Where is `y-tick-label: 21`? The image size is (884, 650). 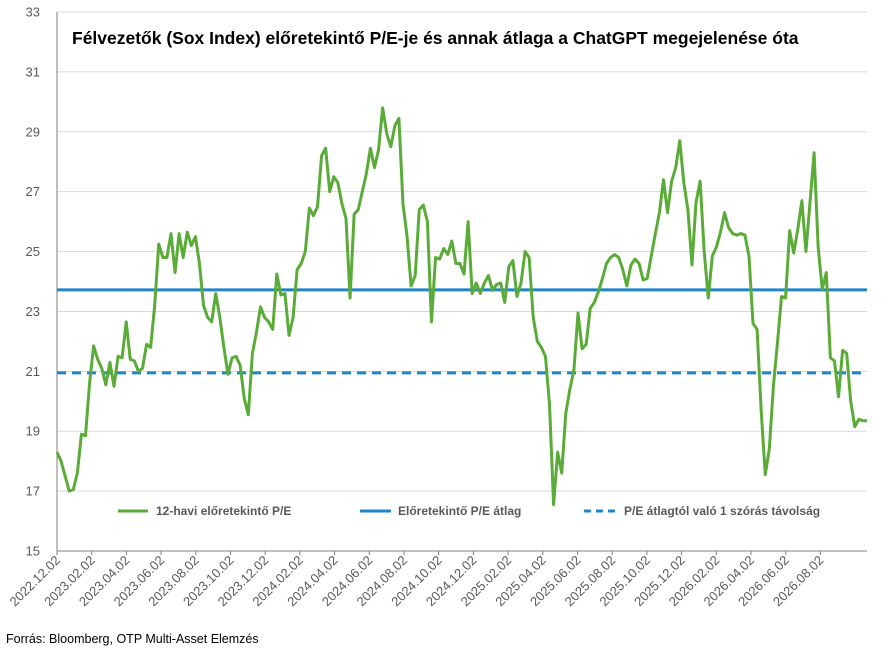 y-tick-label: 21 is located at coordinates (33, 371).